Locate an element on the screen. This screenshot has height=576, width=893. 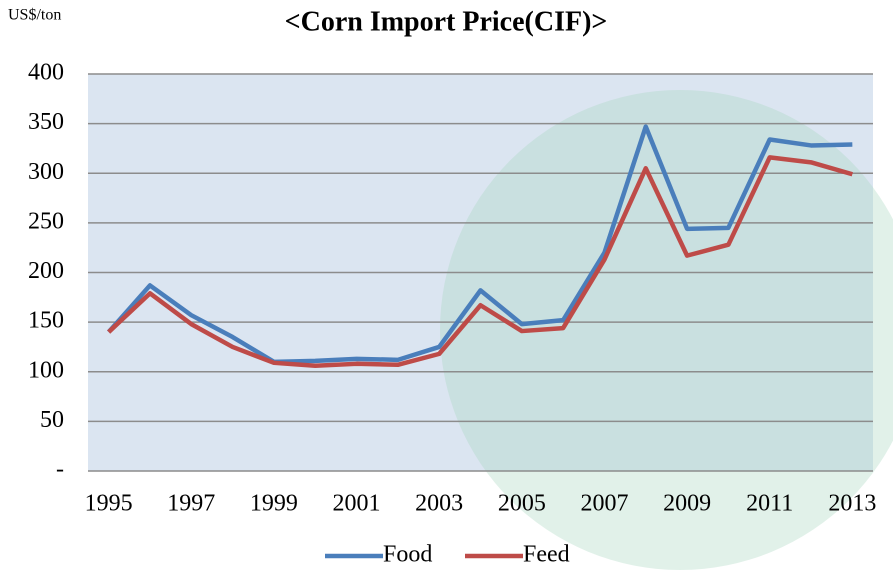
y-tick-label: 300 is located at coordinates (46, 172).